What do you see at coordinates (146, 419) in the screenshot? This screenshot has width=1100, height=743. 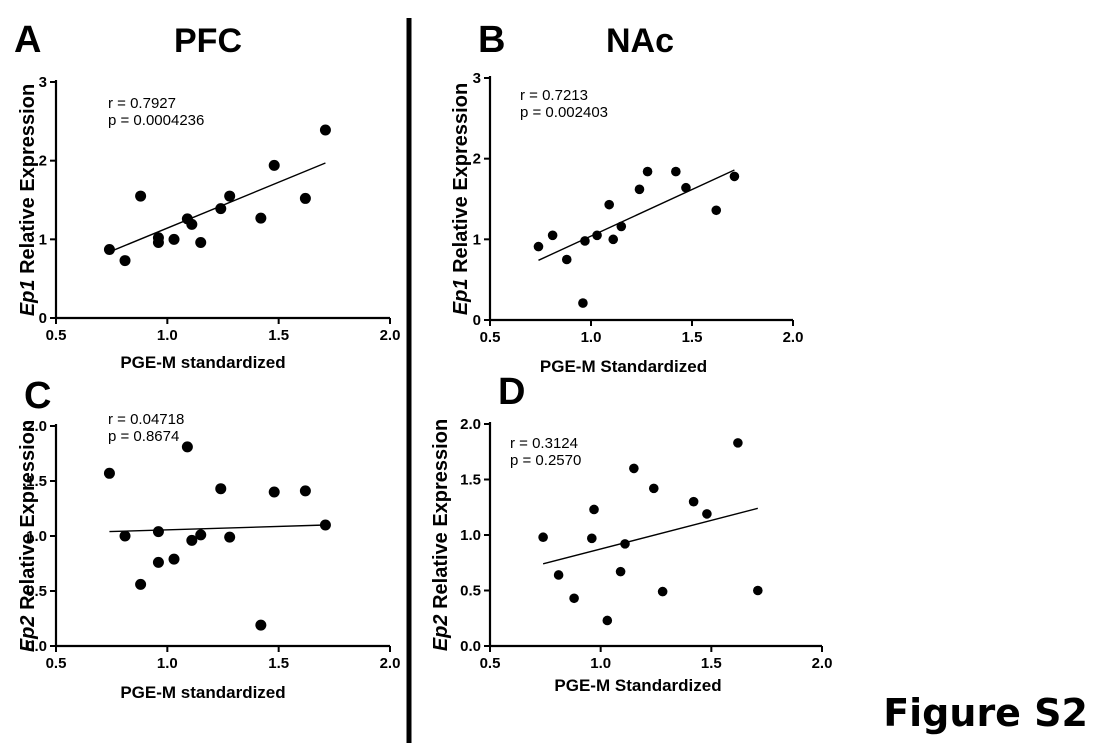 I see `correlation-r: r = 0.04718` at bounding box center [146, 419].